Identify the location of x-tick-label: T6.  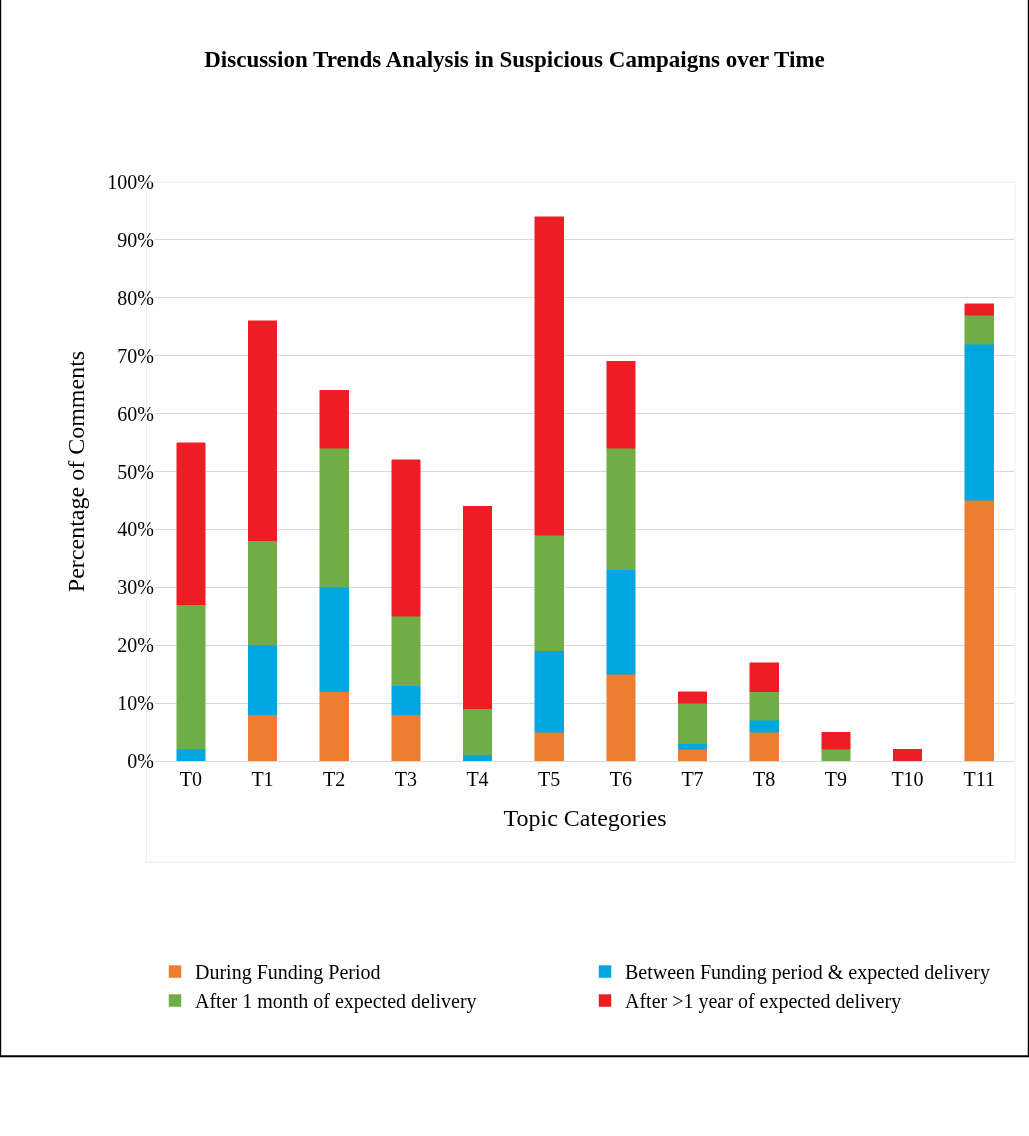
(620, 779).